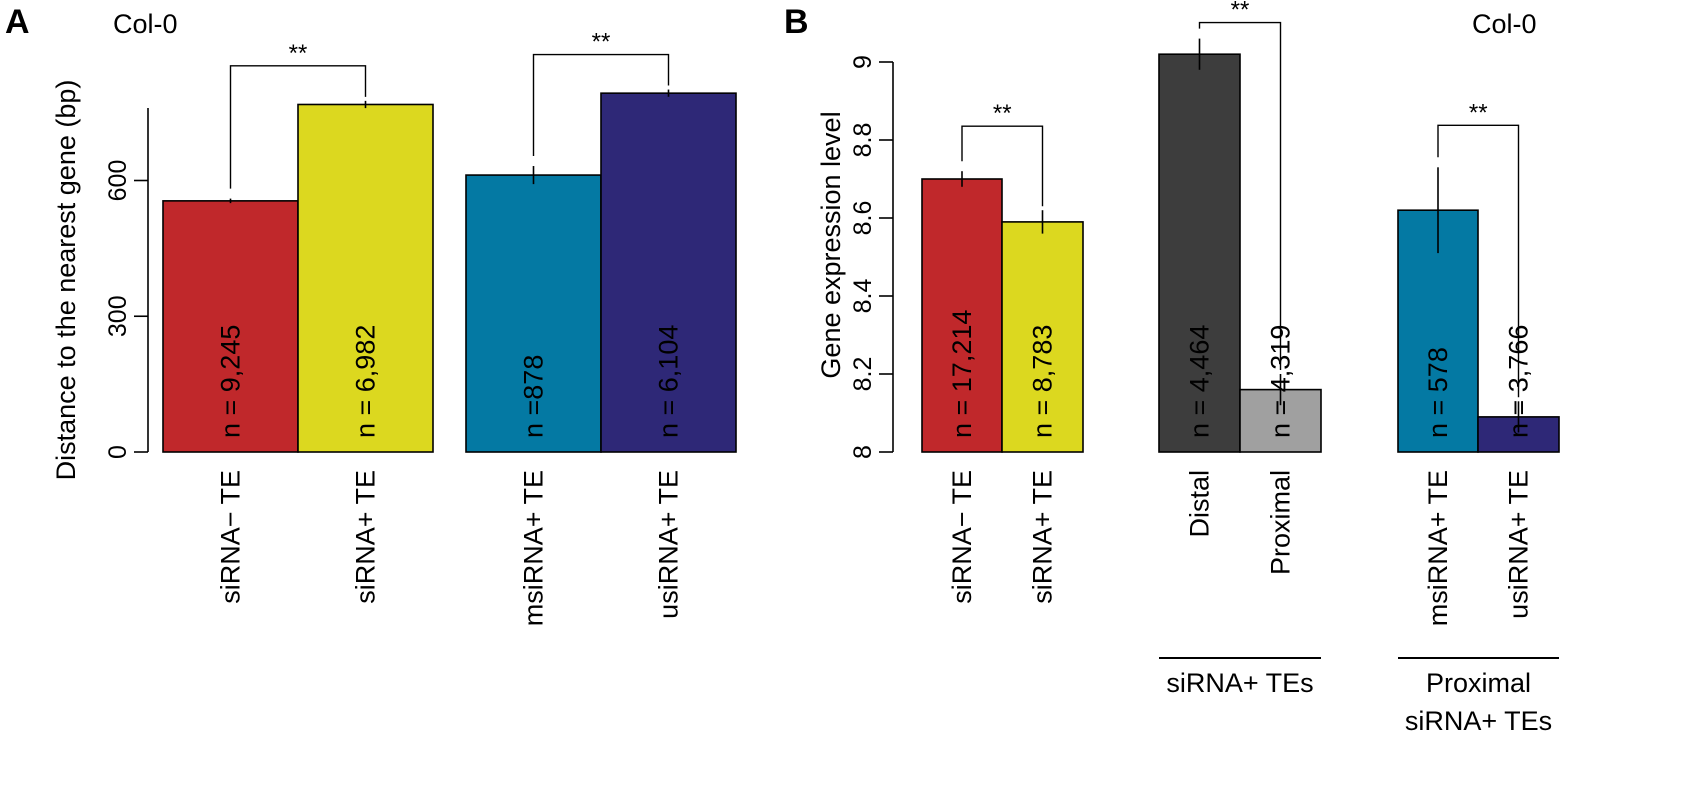  I want to click on panel-letter: B, so click(796, 22).